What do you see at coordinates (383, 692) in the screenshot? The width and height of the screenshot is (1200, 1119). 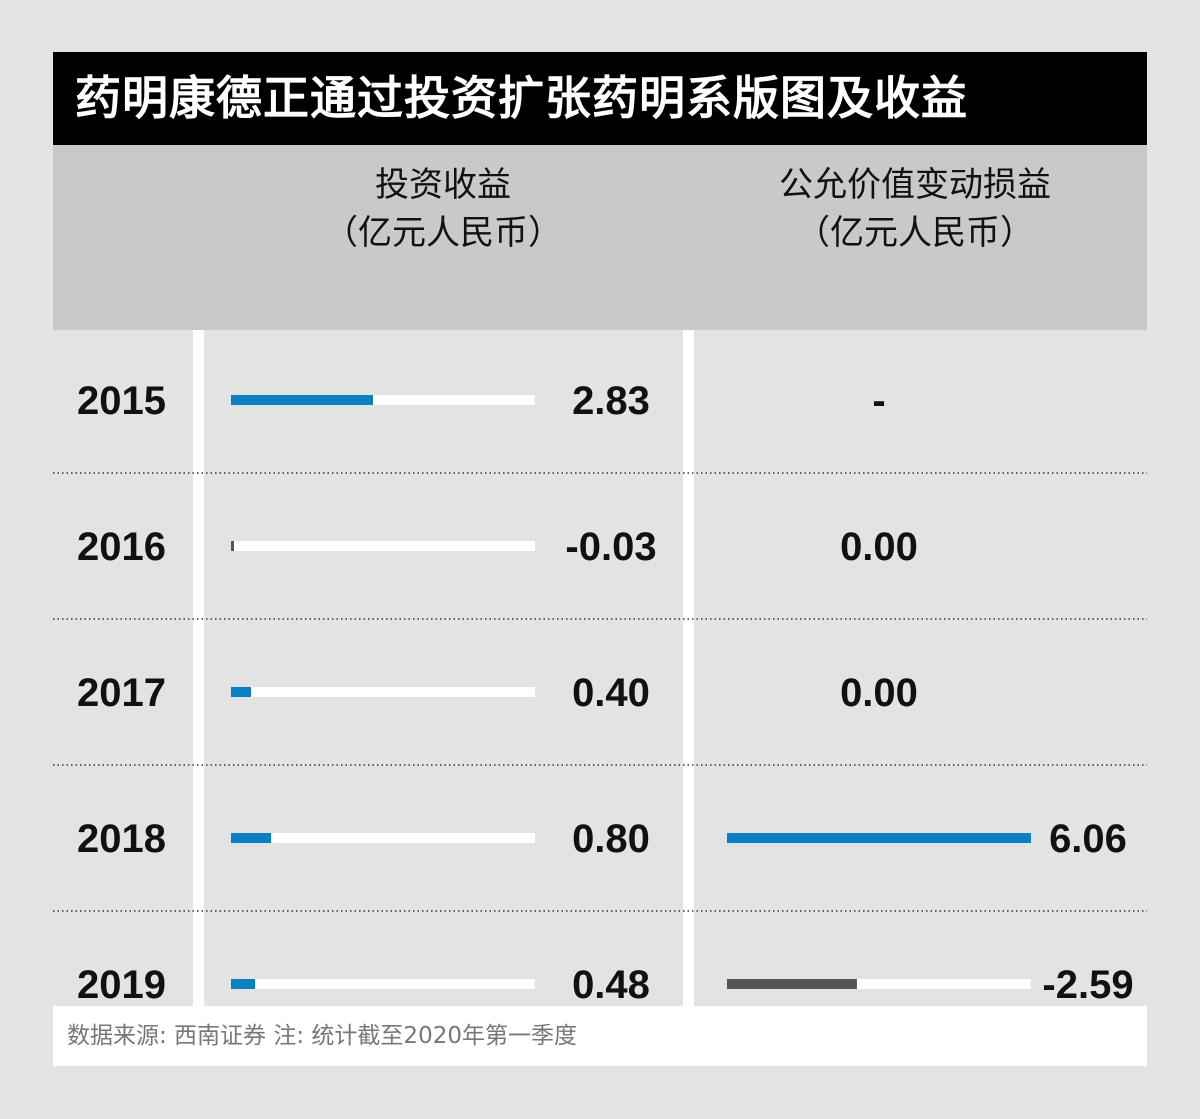 I see `bar-track-s1-2017` at bounding box center [383, 692].